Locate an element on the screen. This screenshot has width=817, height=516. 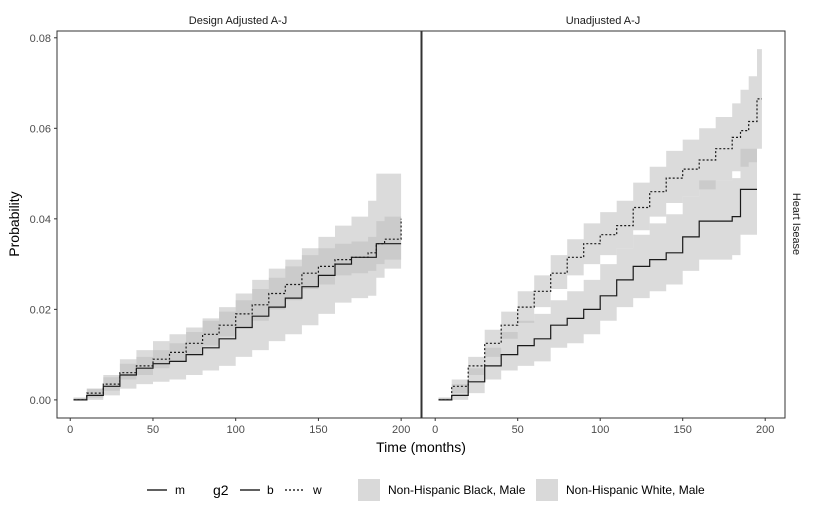
x-tick-label-panel-0-4: 200 is located at coordinates (401, 430).